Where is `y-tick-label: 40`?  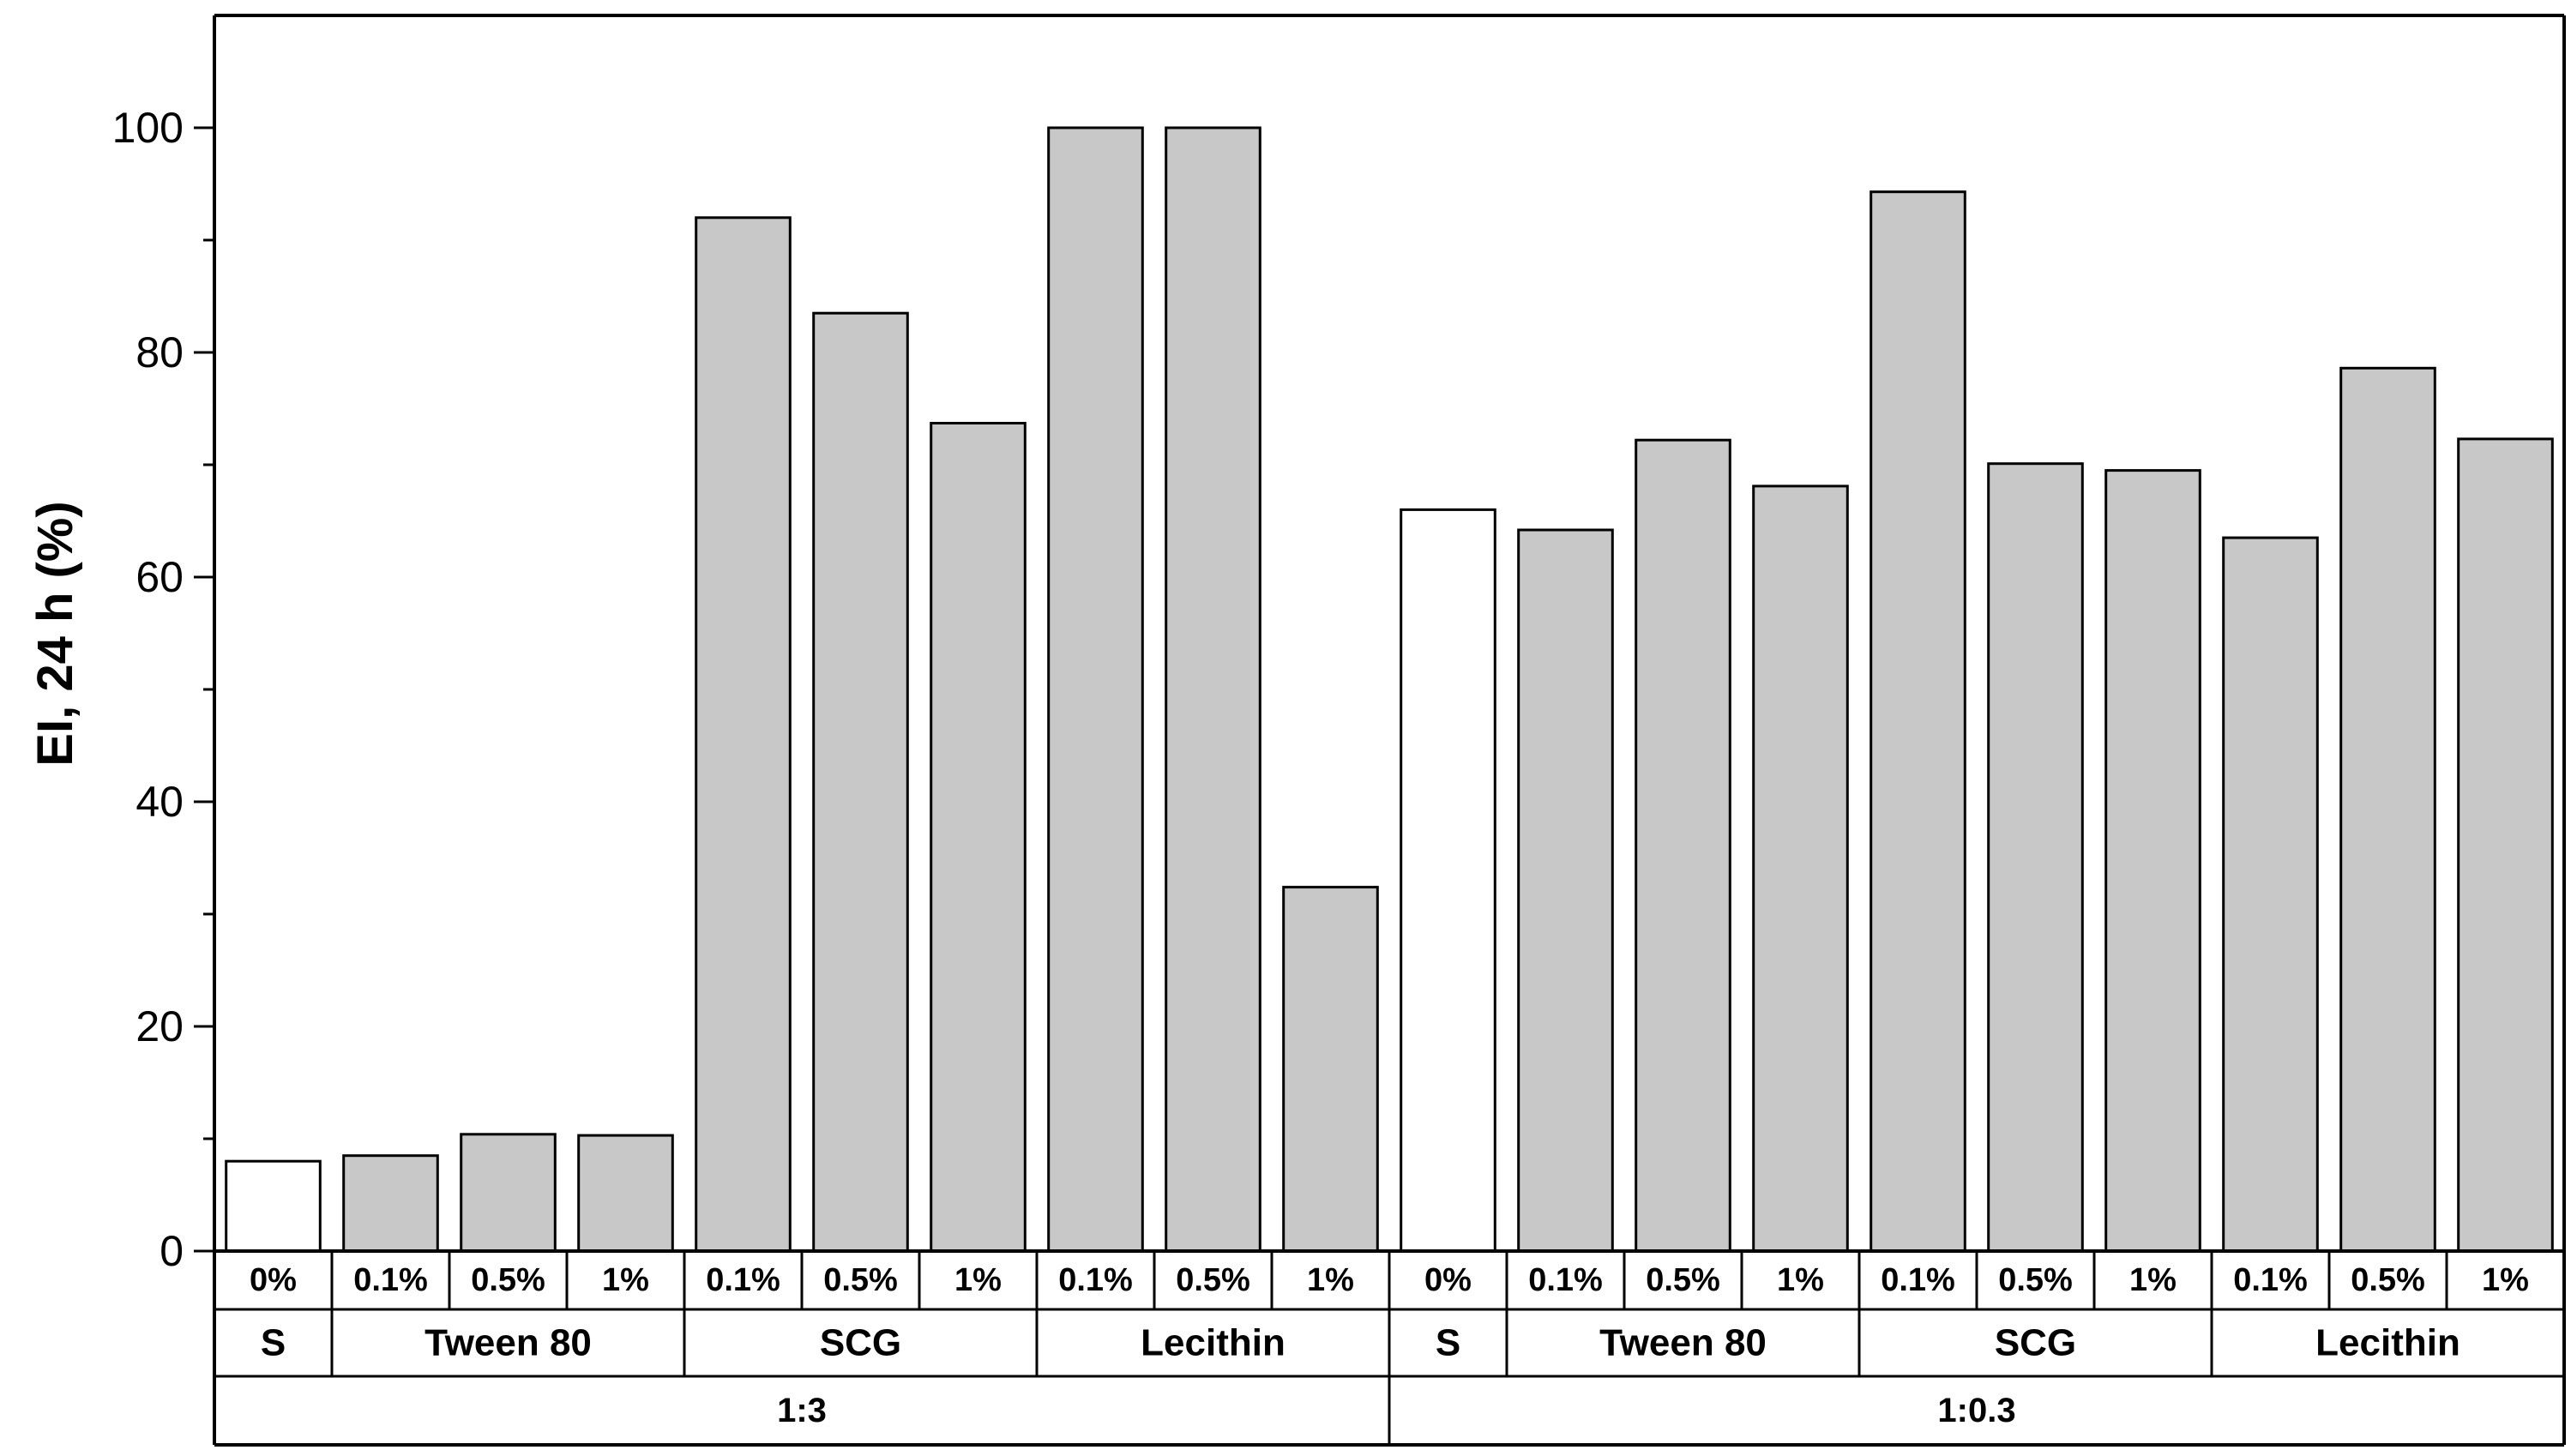
y-tick-label: 40 is located at coordinates (159, 802).